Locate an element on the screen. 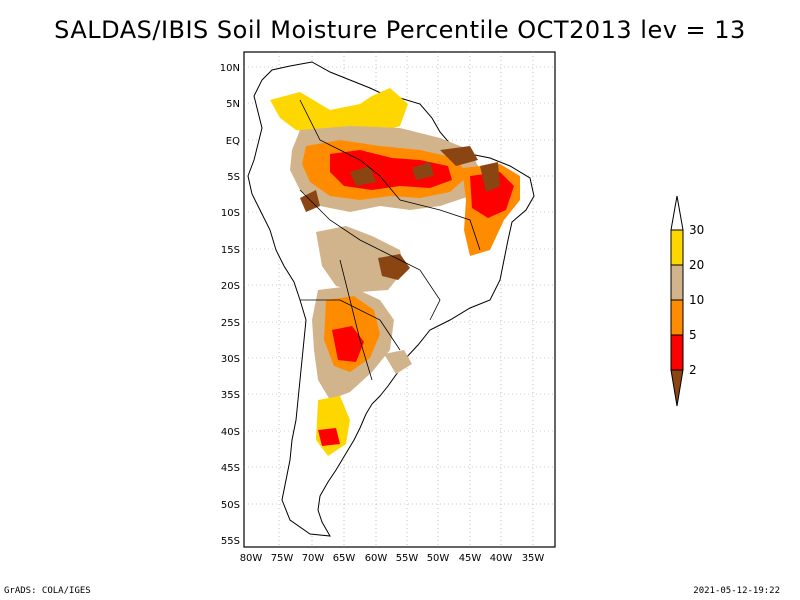 The width and height of the screenshot is (800, 600). lat-label: 30S is located at coordinates (230, 359).